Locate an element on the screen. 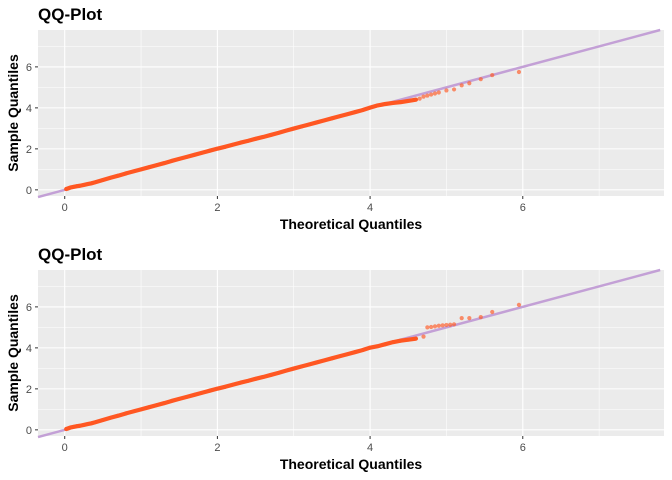 Image resolution: width=672 pixels, height=480 pixels. y-tick-label: 6 is located at coordinates (29, 308).